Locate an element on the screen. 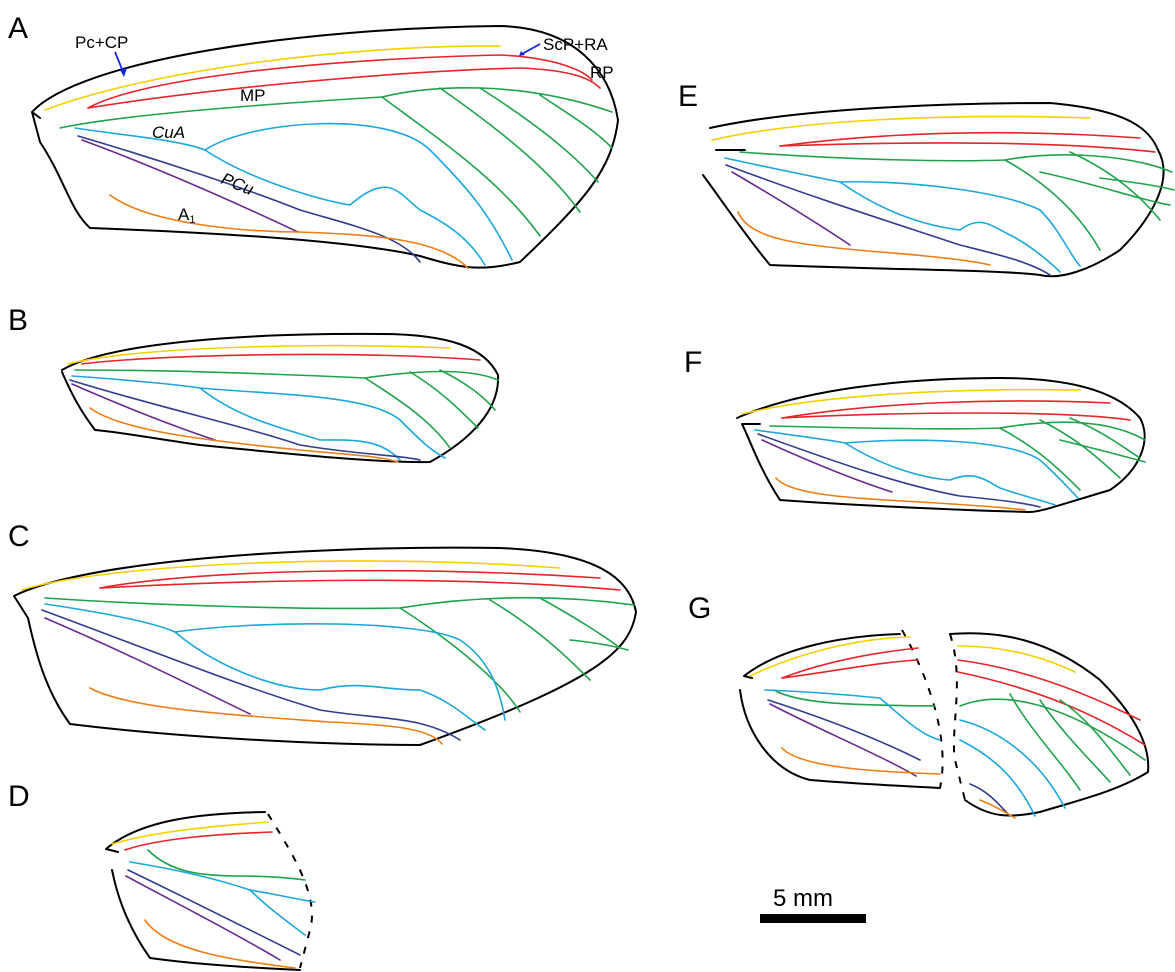  vein-mp-branch4-e is located at coordinates (1137, 184).